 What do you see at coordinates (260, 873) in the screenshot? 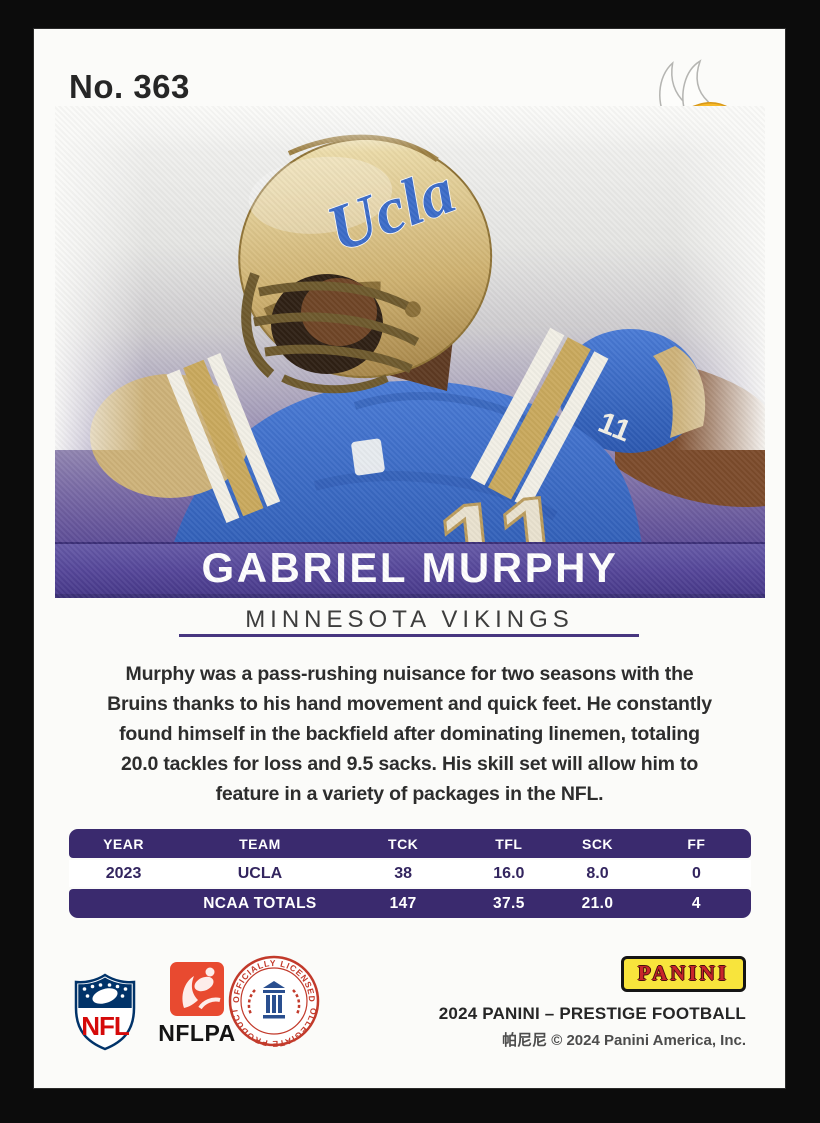
I see `cell-team: UCLA` at bounding box center [260, 873].